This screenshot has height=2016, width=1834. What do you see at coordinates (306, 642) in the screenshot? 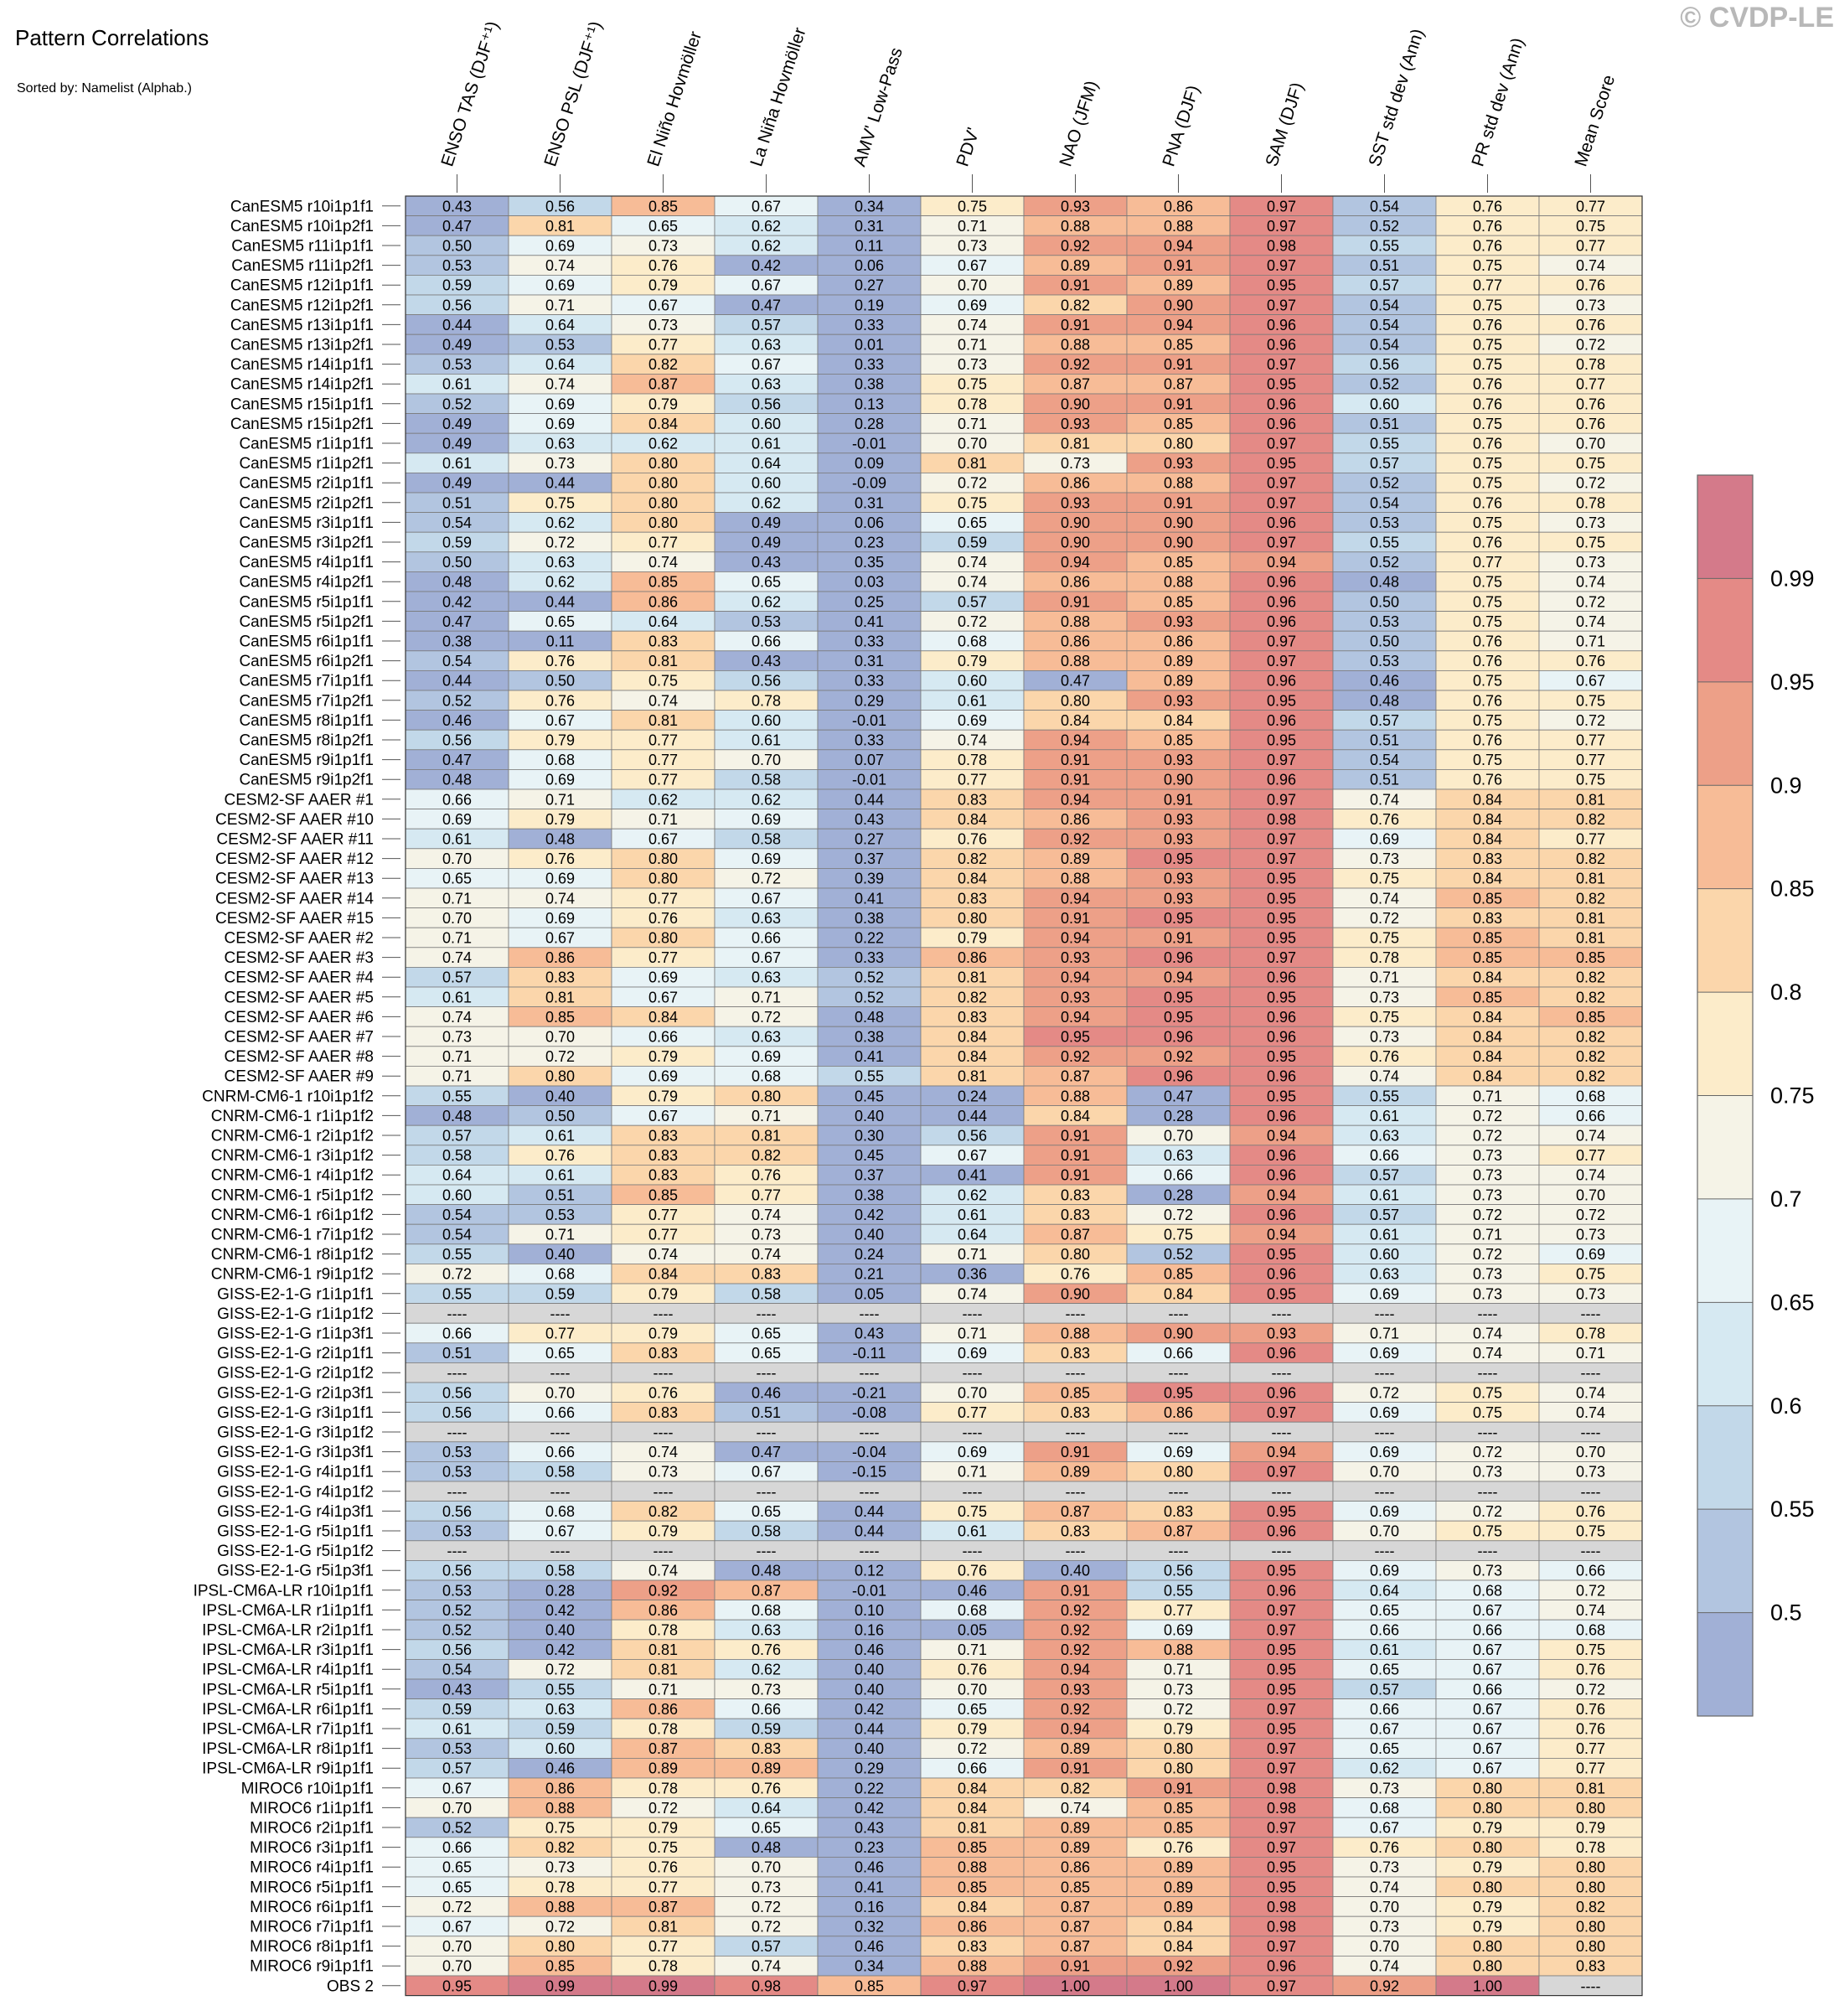
I see `row-label: CanESM5 r6i1p1f1` at bounding box center [306, 642].